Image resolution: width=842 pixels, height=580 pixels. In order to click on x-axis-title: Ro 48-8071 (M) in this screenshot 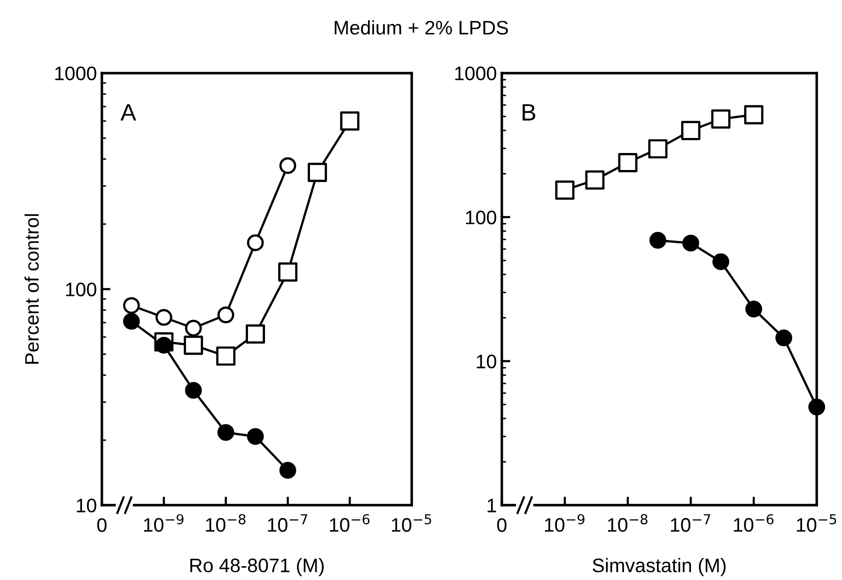, I will do `click(257, 567)`.